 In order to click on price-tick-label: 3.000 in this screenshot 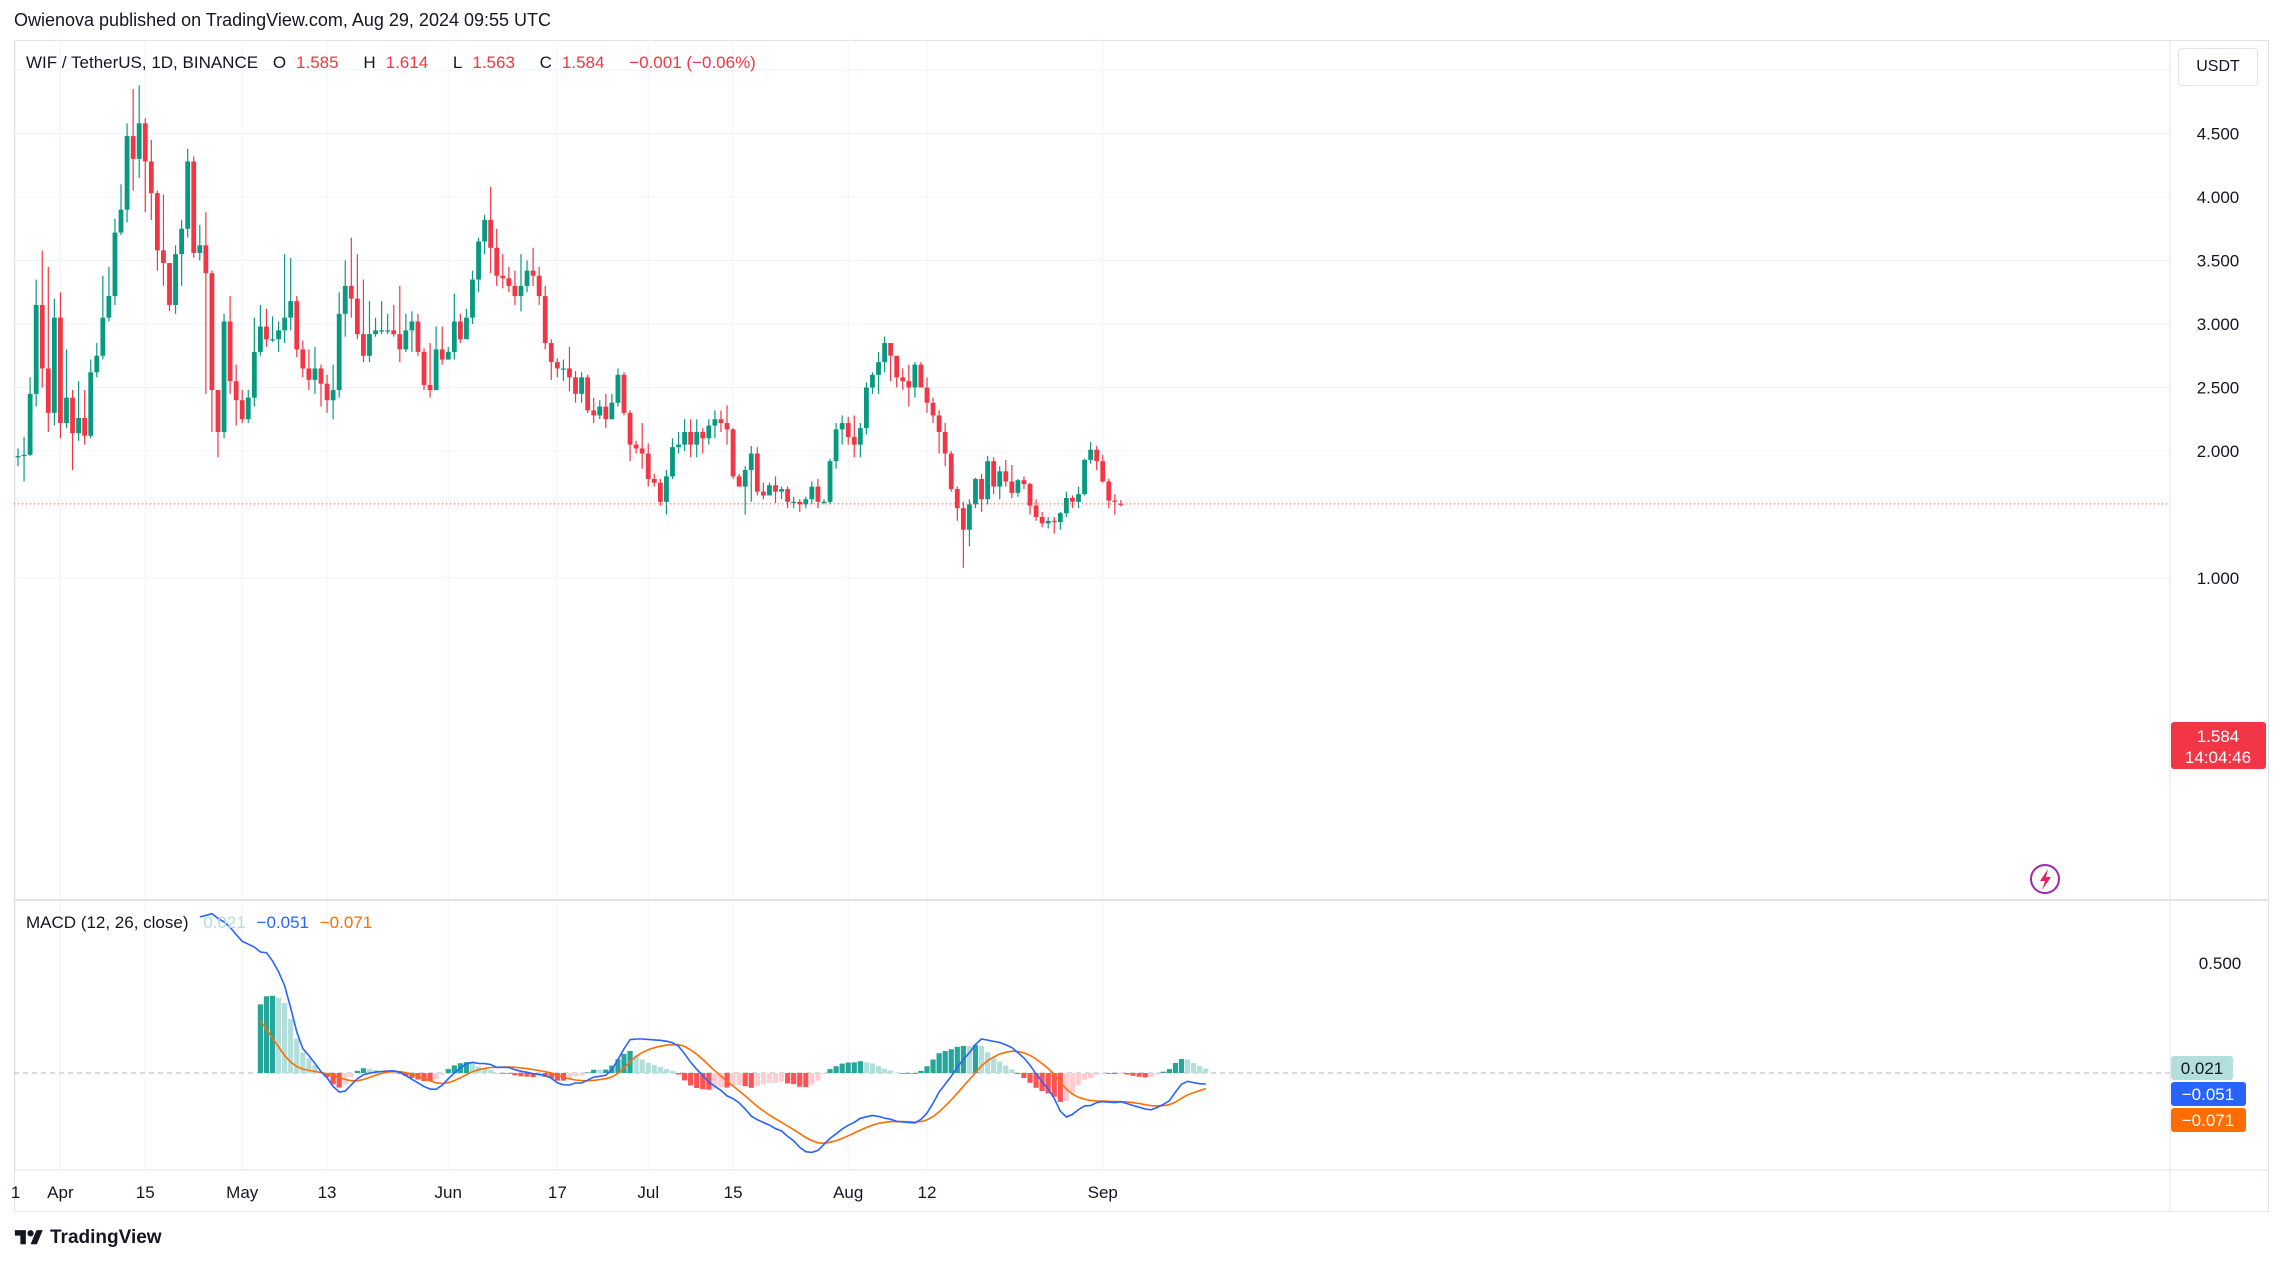, I will do `click(2218, 324)`.